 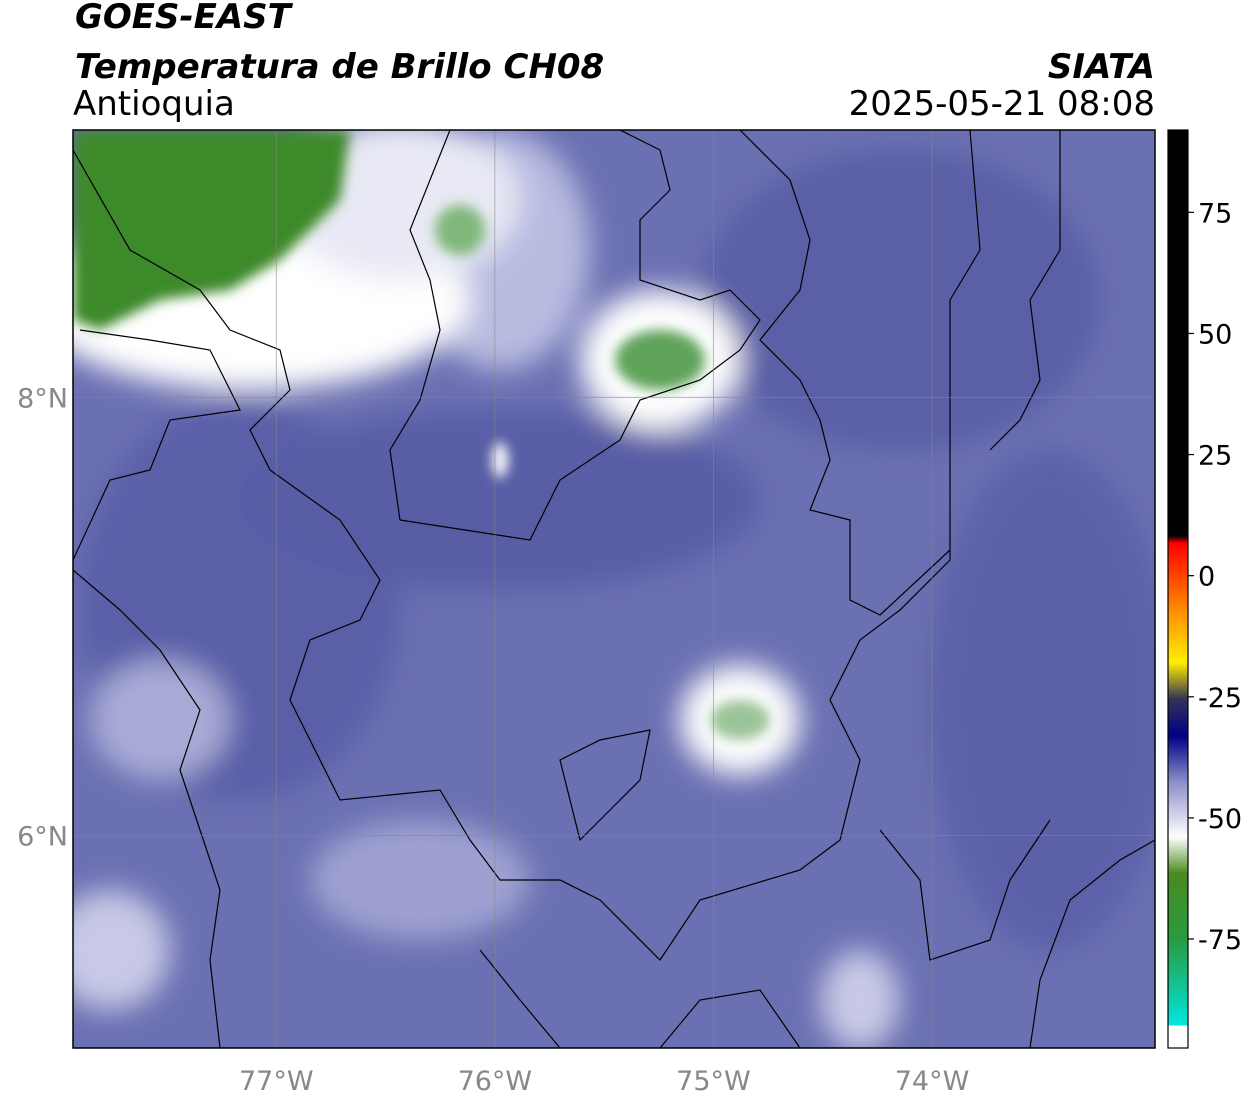 I want to click on y-tick-label: 8°N, so click(x=42, y=398).